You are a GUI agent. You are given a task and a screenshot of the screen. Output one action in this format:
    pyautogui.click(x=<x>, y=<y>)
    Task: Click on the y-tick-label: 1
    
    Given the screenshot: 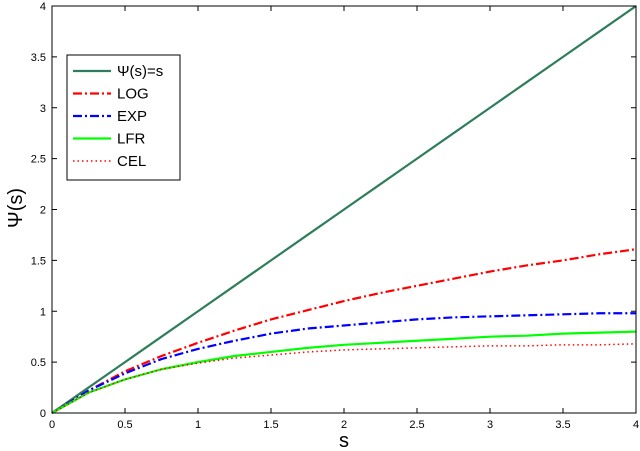 What is the action you would take?
    pyautogui.click(x=43, y=312)
    